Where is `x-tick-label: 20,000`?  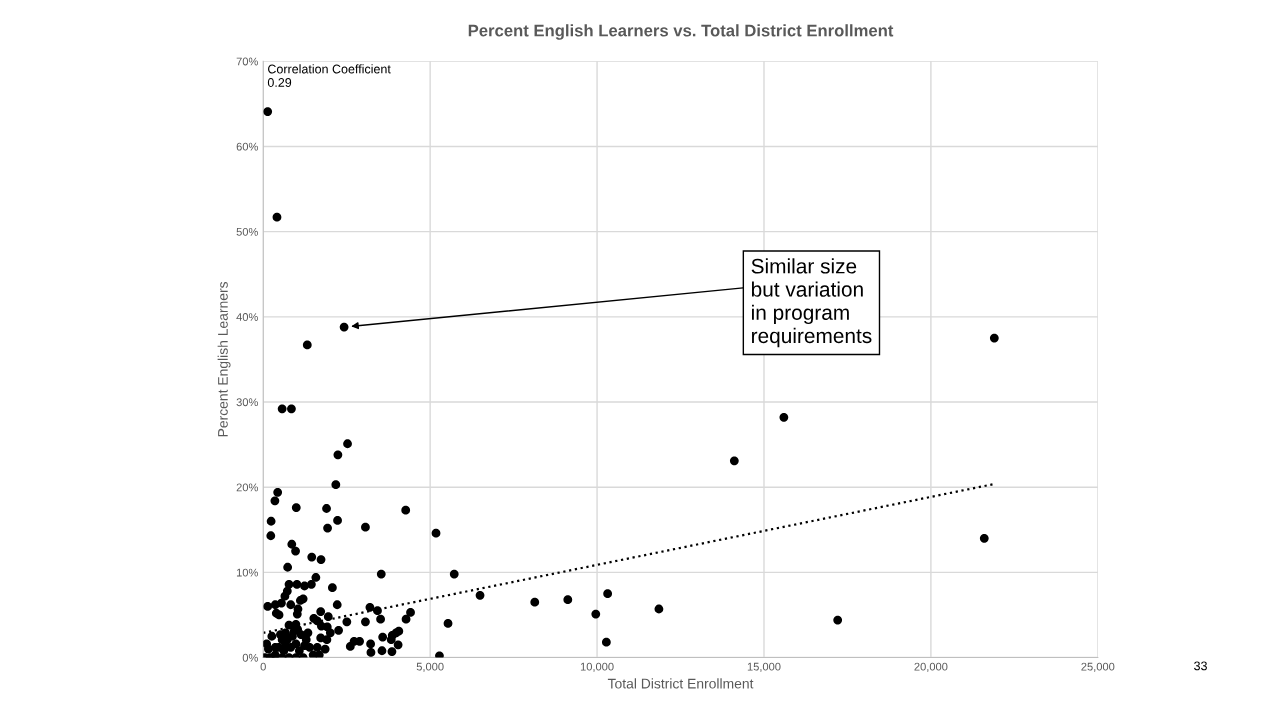
x-tick-label: 20,000 is located at coordinates (931, 667).